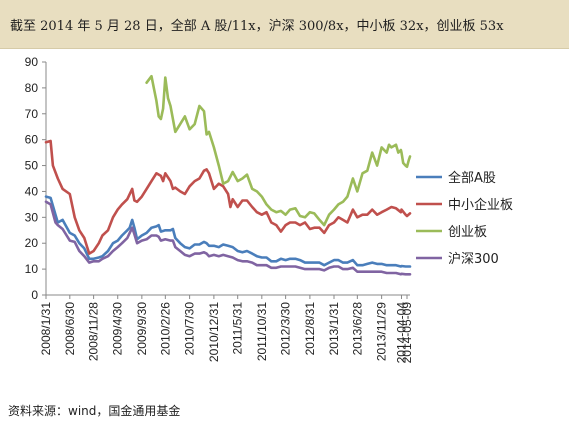 The width and height of the screenshot is (569, 428). What do you see at coordinates (407, 333) in the screenshot?
I see `x-tick-label: 2014-05-09` at bounding box center [407, 333].